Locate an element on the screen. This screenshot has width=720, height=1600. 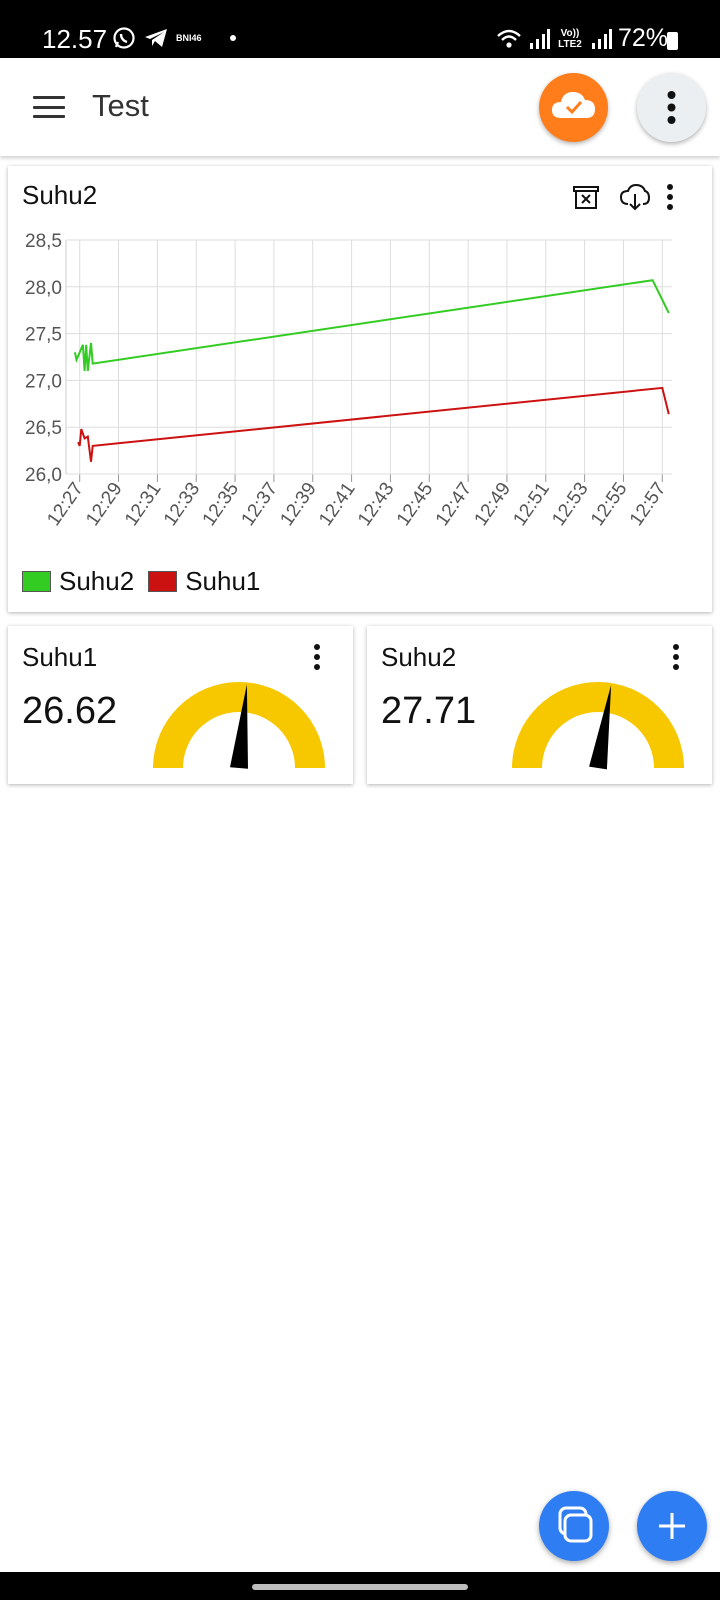
whatsapp-icon is located at coordinates (124, 38).